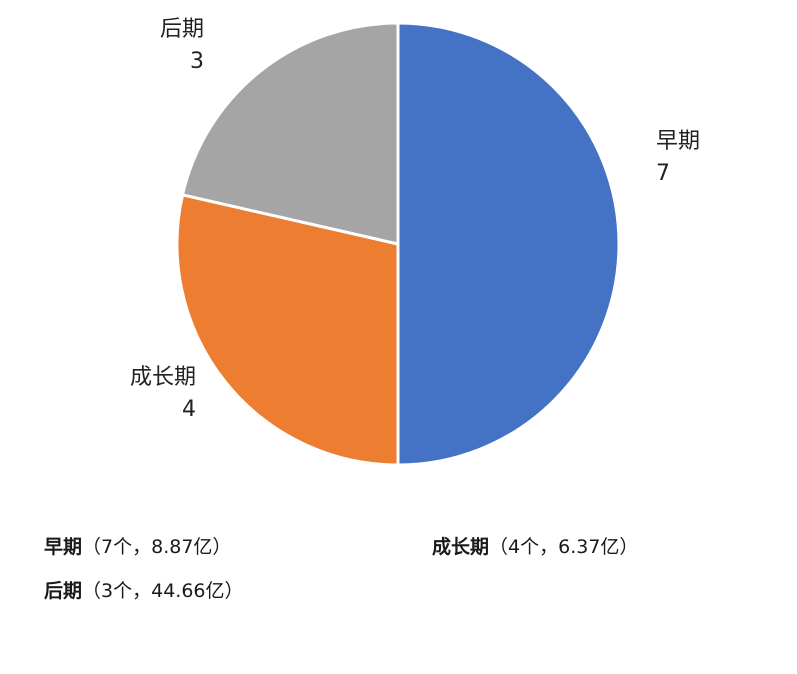 The height and width of the screenshot is (674, 797). Describe the element at coordinates (157, 547) in the screenshot. I see `legend-early-detail: （7个，8.87亿）` at that location.